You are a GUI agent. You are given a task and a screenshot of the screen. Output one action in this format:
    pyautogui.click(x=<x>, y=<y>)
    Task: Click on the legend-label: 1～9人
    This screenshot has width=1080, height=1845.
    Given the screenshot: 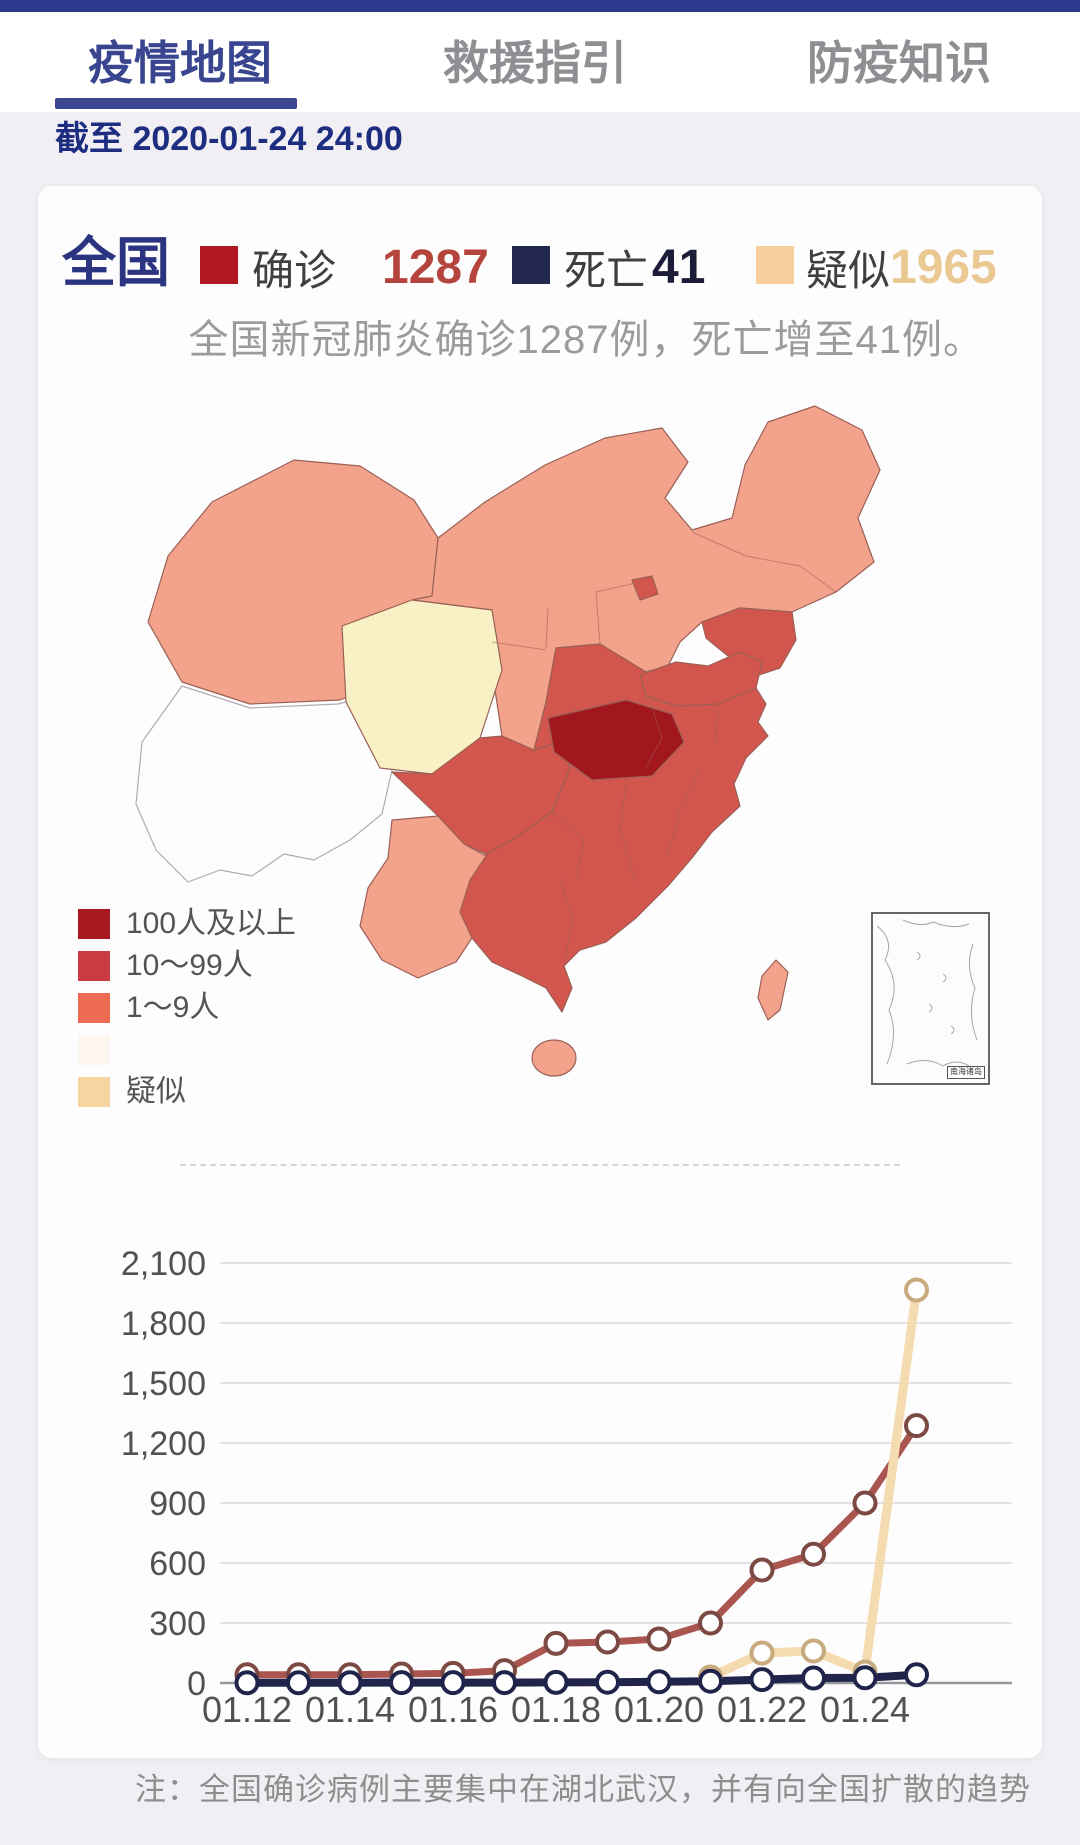 What is the action you would take?
    pyautogui.click(x=173, y=1007)
    